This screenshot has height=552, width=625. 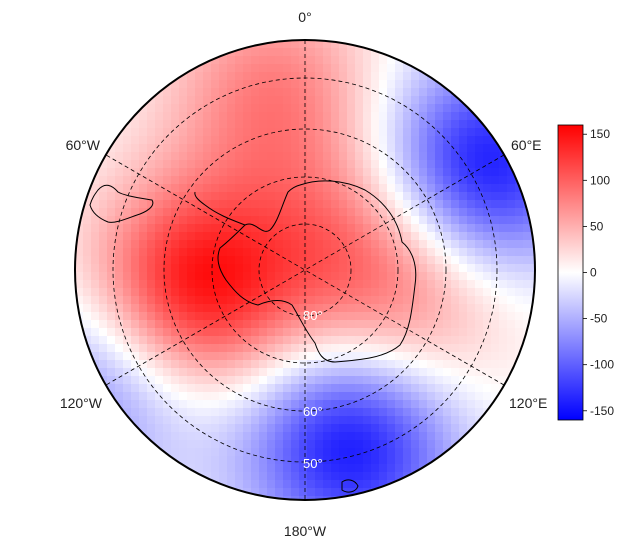 I want to click on antarctic-peninsula, so click(x=220, y=208).